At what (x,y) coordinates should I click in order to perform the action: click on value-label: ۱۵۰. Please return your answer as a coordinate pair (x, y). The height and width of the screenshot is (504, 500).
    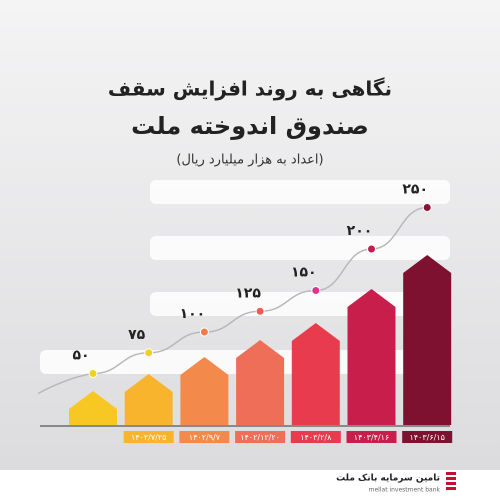
    Looking at the image, I should click on (304, 273).